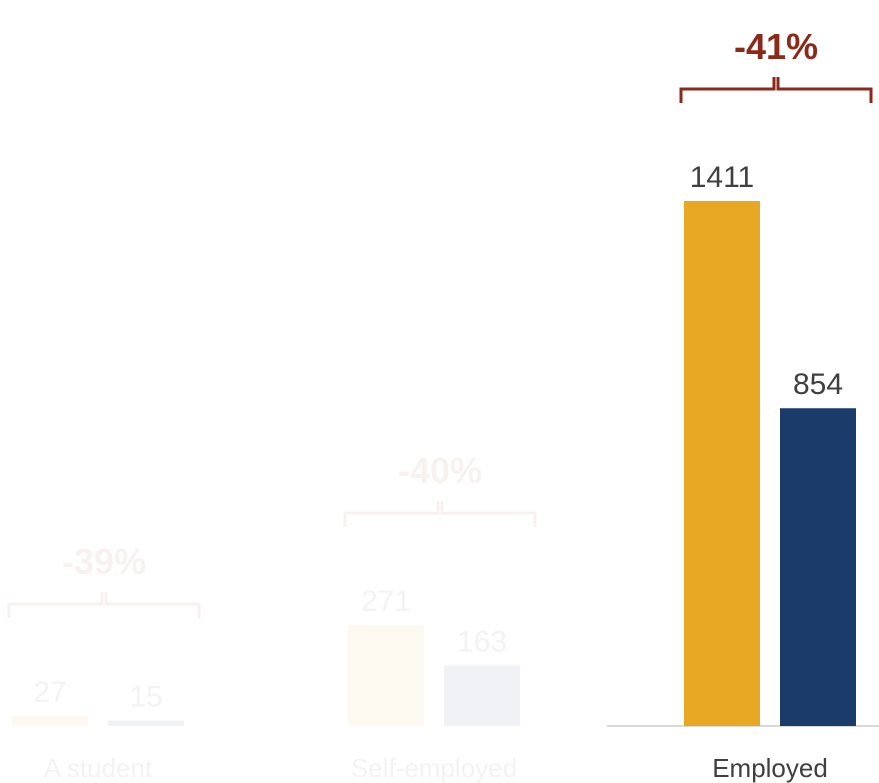 The height and width of the screenshot is (783, 879). Describe the element at coordinates (770, 768) in the screenshot. I see `category-label: Employed` at that location.